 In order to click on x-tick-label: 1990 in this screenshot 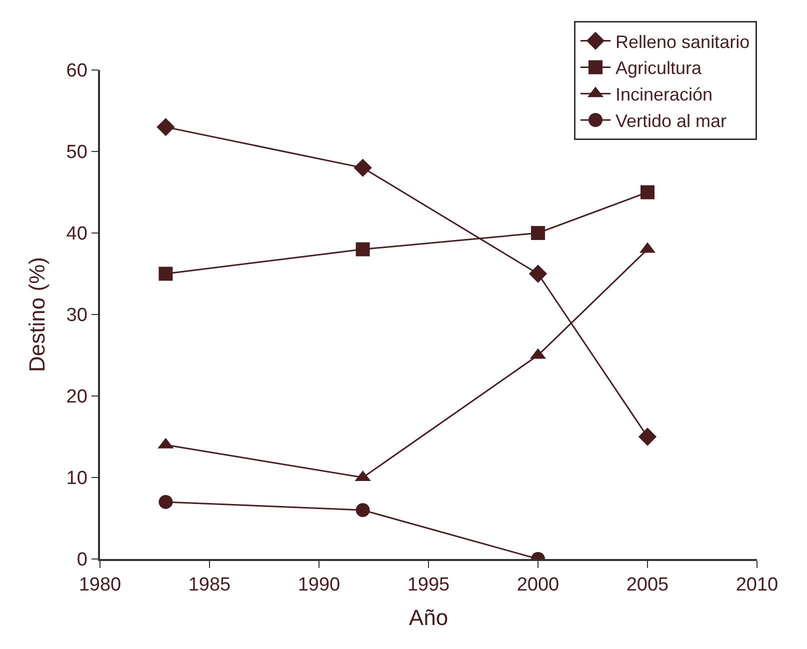, I will do `click(319, 585)`.